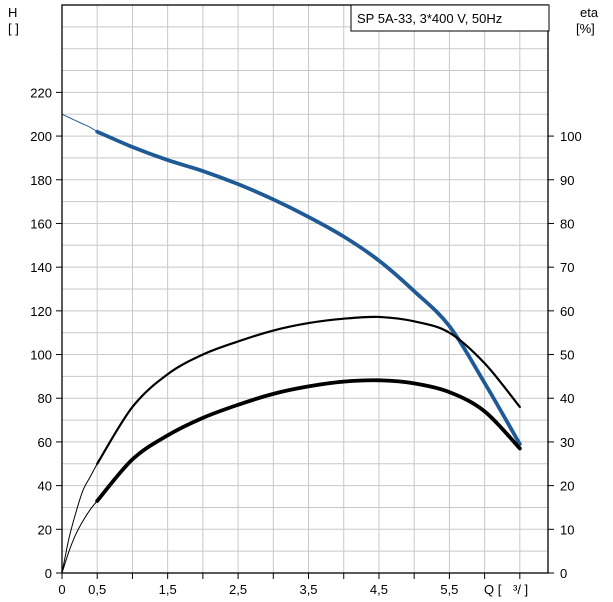 The image size is (613, 602). What do you see at coordinates (429, 18) in the screenshot?
I see `chart-title: SP 5A-33, 3*400 V, 50Hz` at bounding box center [429, 18].